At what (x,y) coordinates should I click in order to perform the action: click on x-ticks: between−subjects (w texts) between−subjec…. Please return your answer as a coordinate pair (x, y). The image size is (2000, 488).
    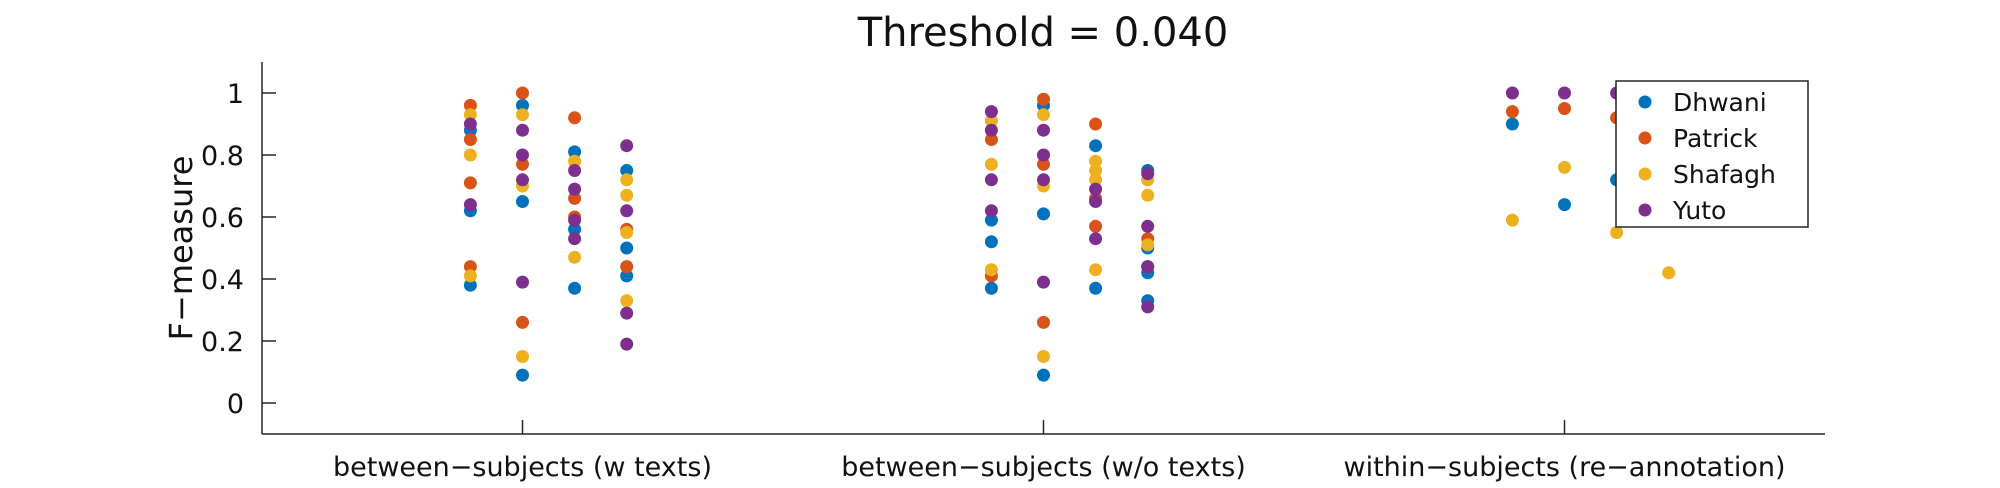
    Looking at the image, I should click on (1059, 451).